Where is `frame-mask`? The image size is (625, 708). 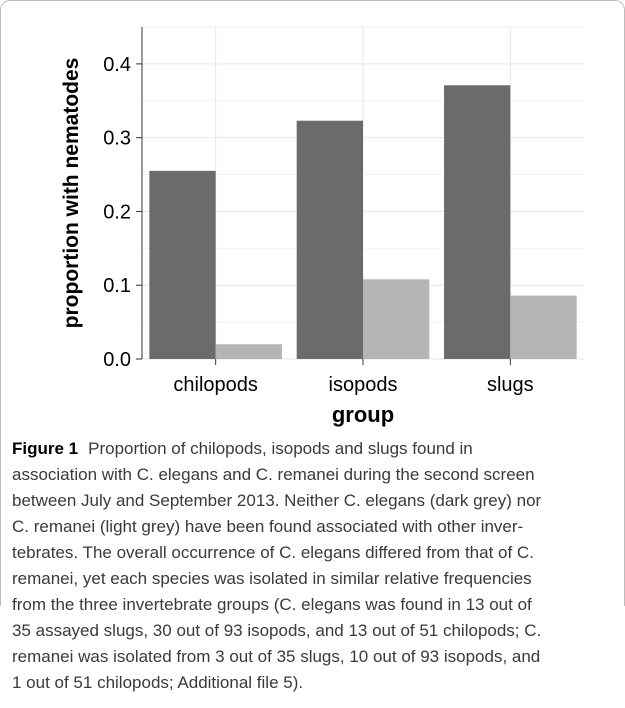 frame-mask is located at coordinates (312, 657).